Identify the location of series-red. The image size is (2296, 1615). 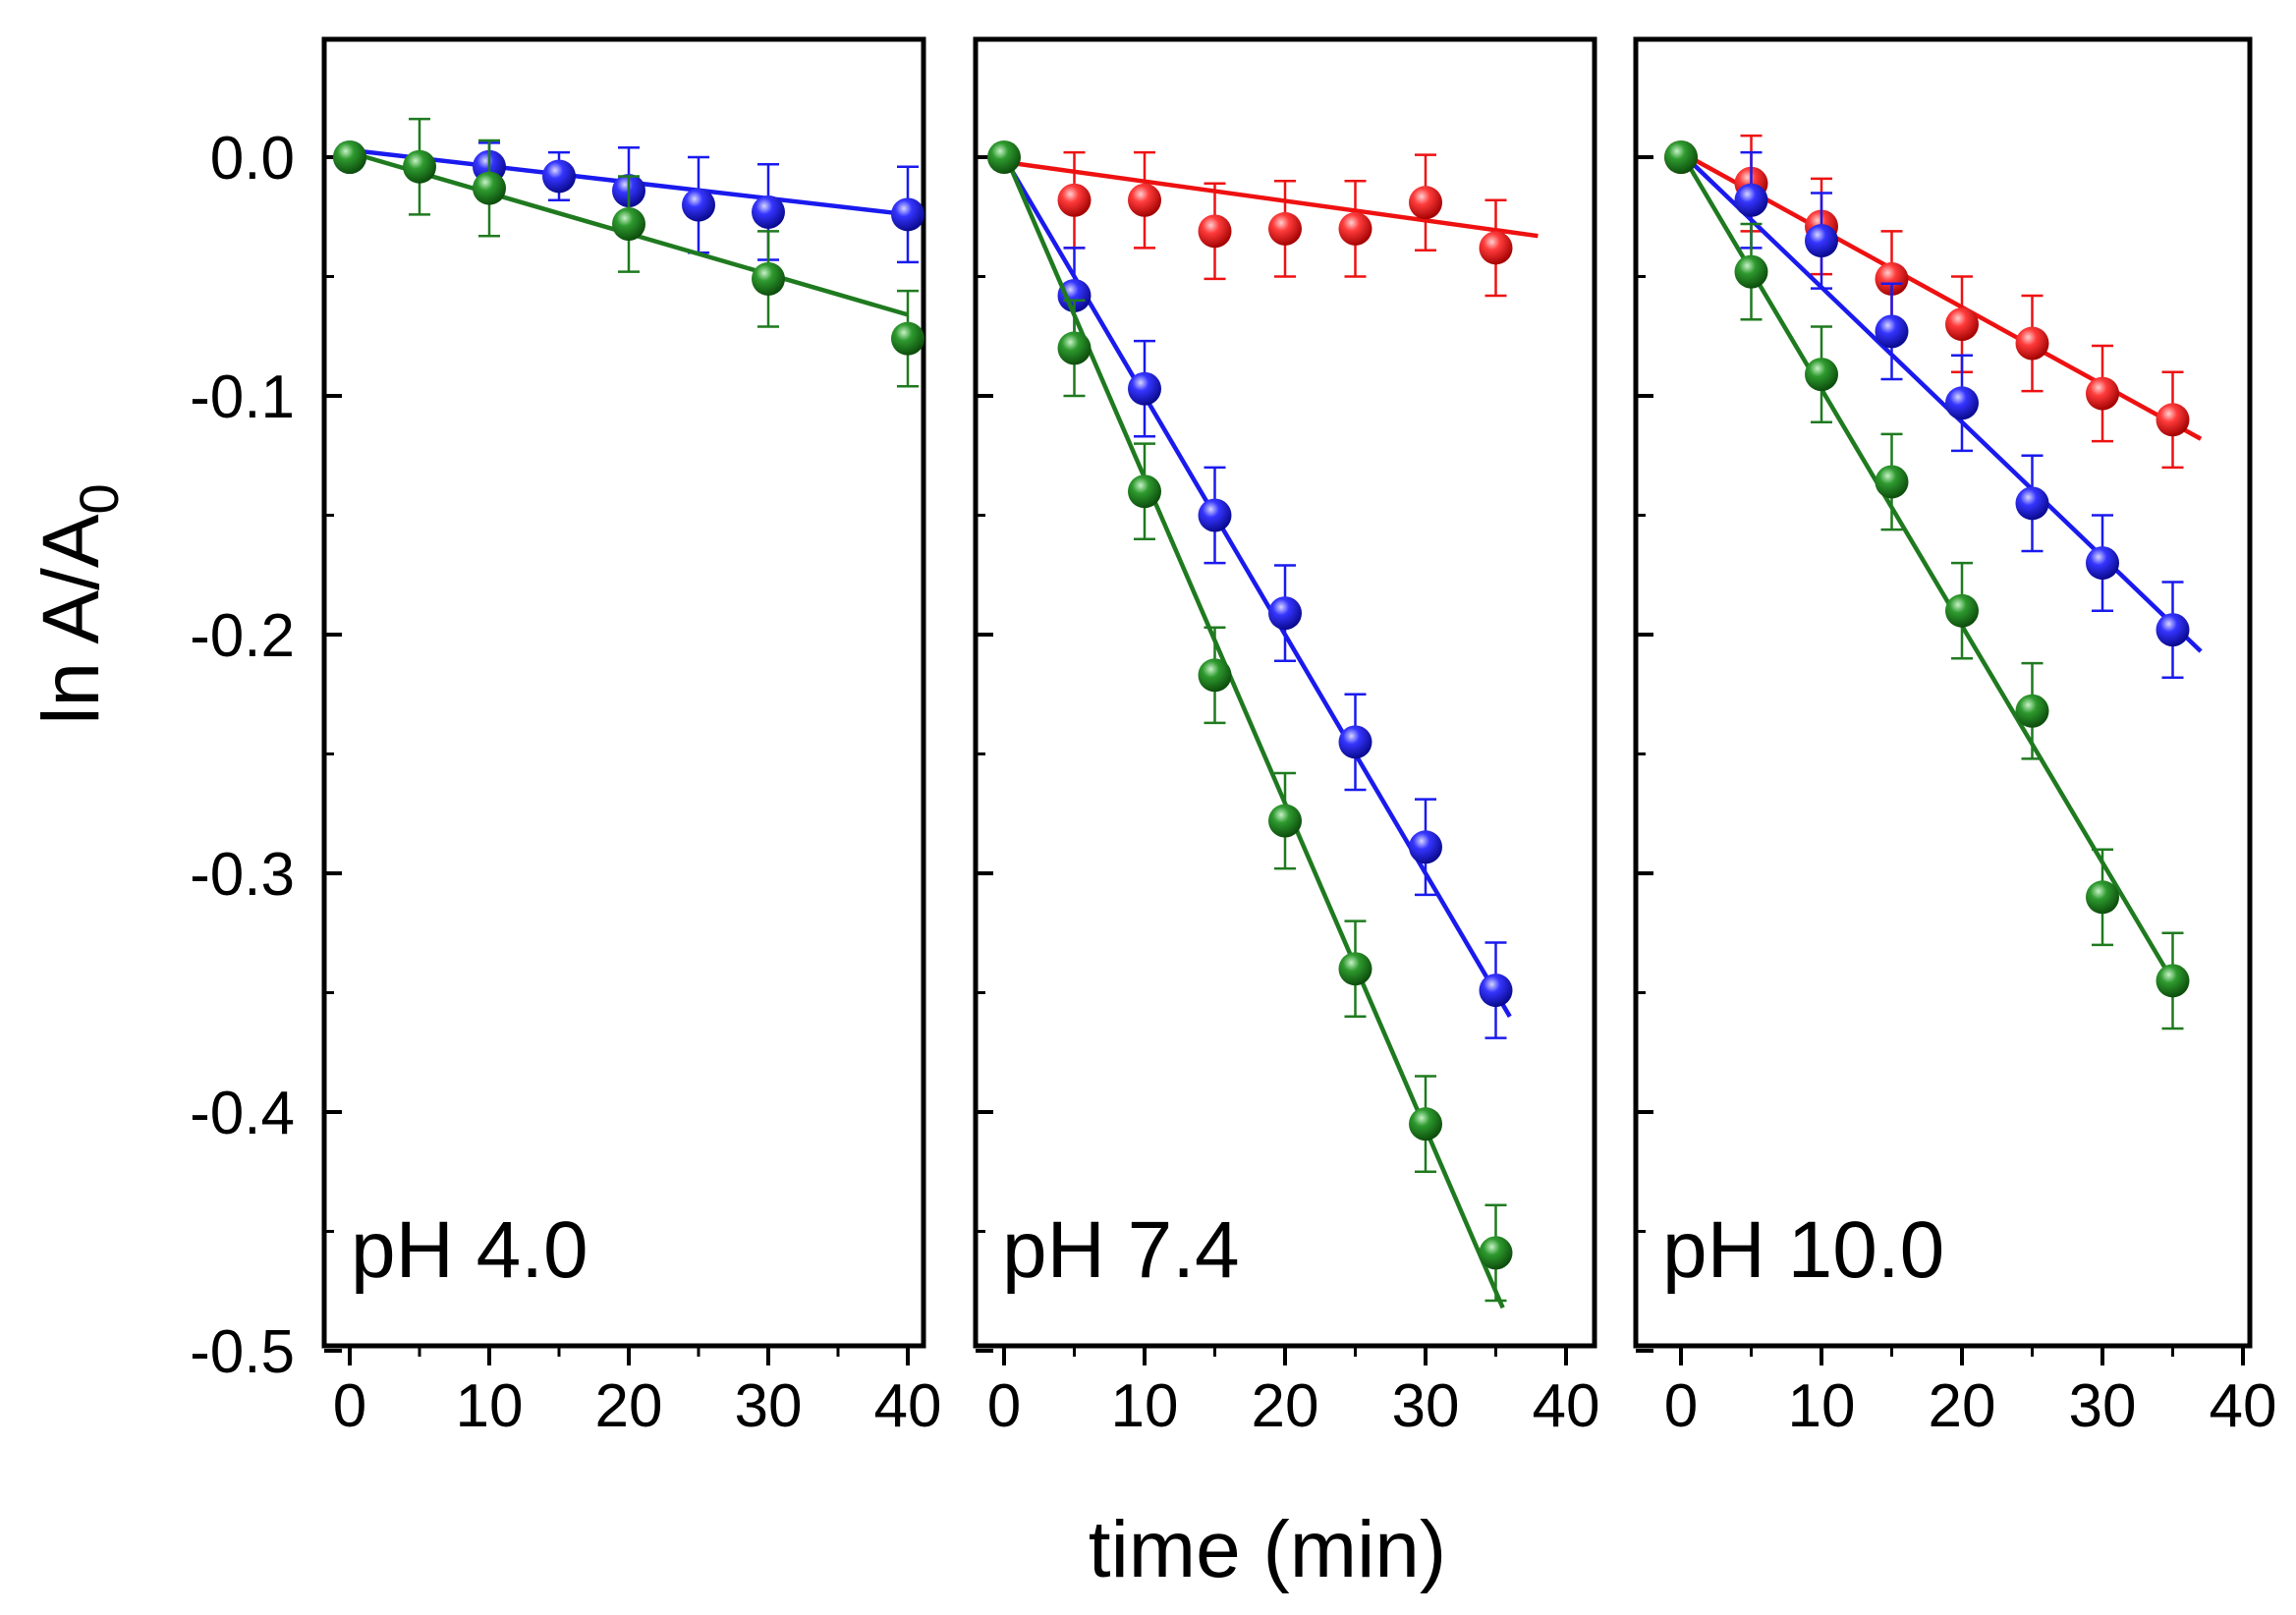
(1271, 224).